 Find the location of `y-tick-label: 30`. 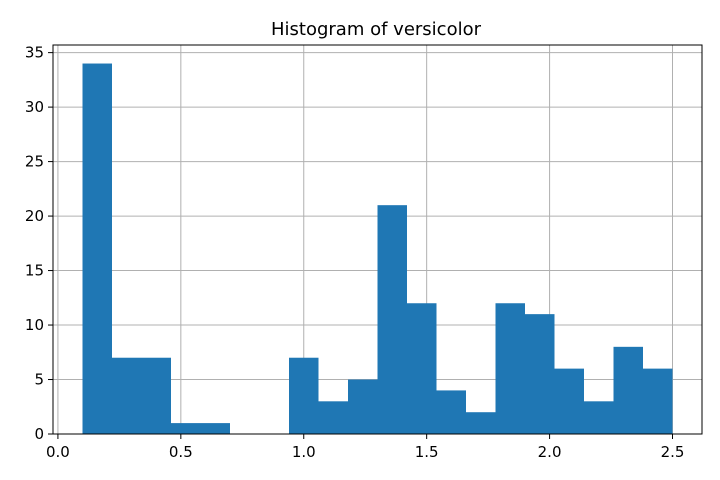

y-tick-label: 30 is located at coordinates (34, 107).